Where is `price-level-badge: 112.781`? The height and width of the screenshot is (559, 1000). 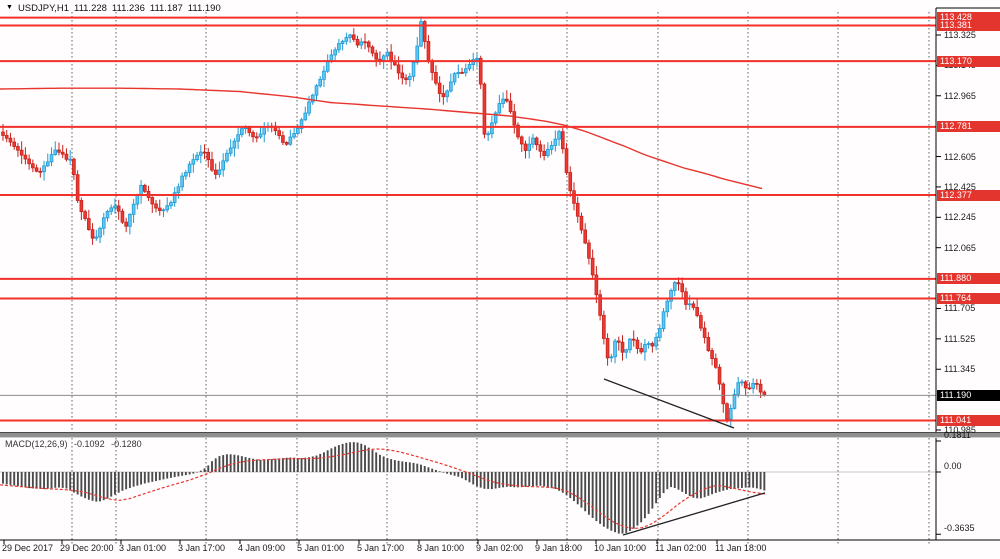 price-level-badge: 112.781 is located at coordinates (968, 127).